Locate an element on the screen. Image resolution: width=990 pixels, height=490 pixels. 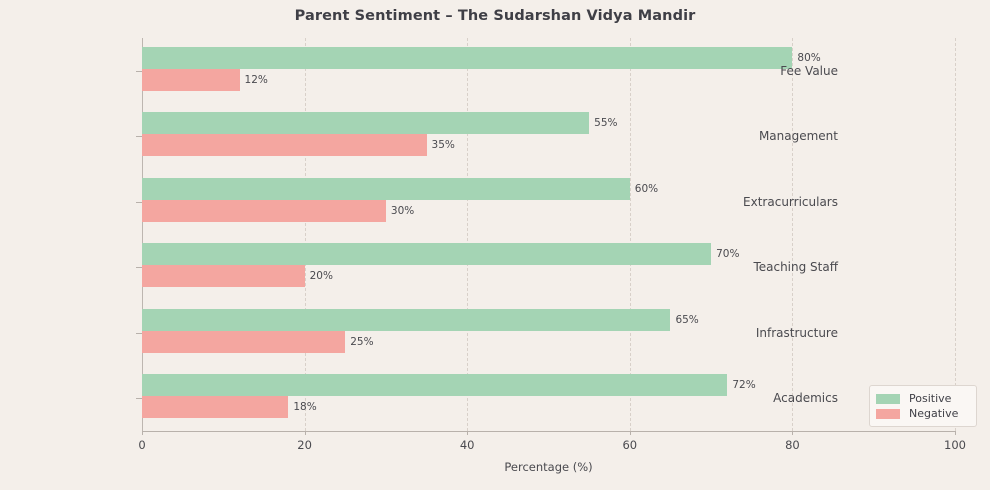
x-tick-label: 20 is located at coordinates (304, 445).